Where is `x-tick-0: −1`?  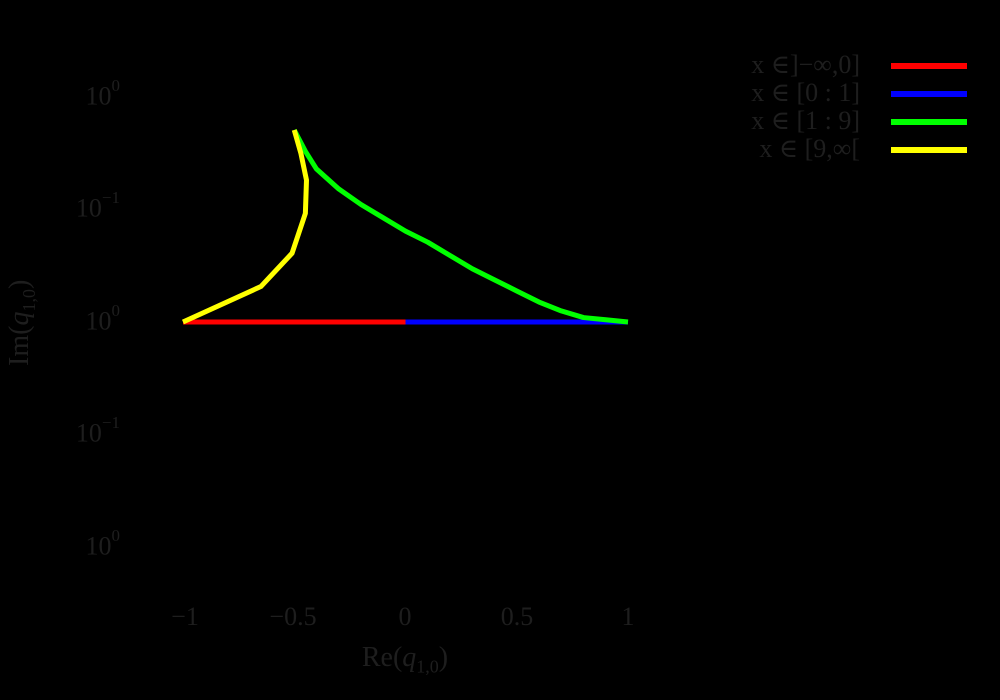 x-tick-0: −1 is located at coordinates (185, 616).